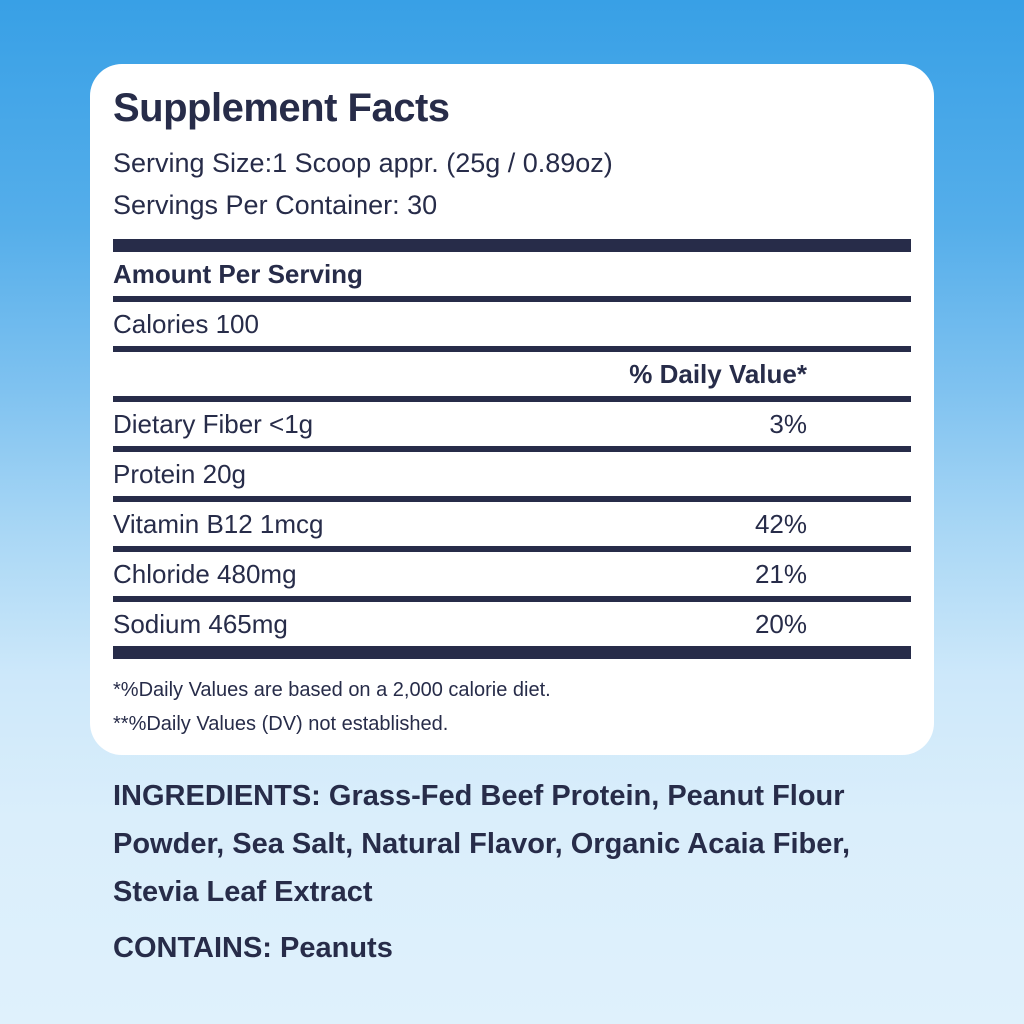  What do you see at coordinates (512, 477) in the screenshot?
I see `table-row: Protein 20g` at bounding box center [512, 477].